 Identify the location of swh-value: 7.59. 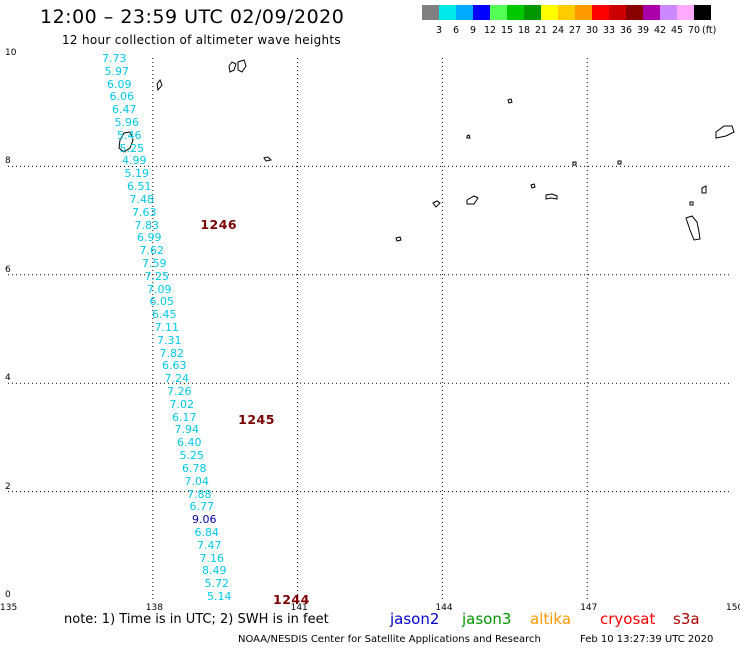
(154, 263).